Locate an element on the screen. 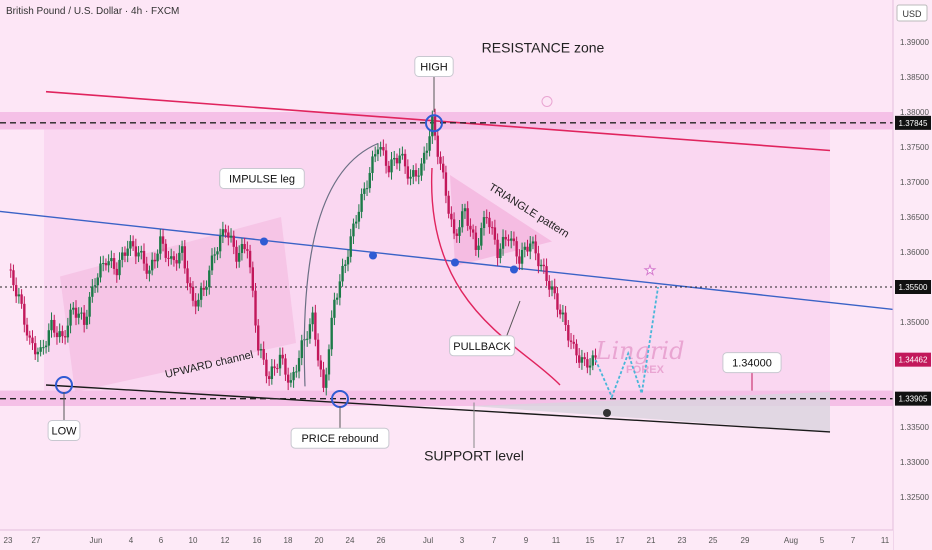  pullback-label: PULLBACK is located at coordinates (482, 347).